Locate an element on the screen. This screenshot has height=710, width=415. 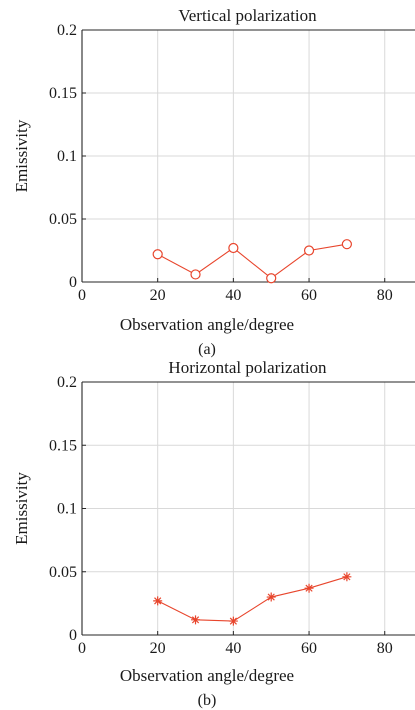
figure-caption: (b) is located at coordinates (207, 700).